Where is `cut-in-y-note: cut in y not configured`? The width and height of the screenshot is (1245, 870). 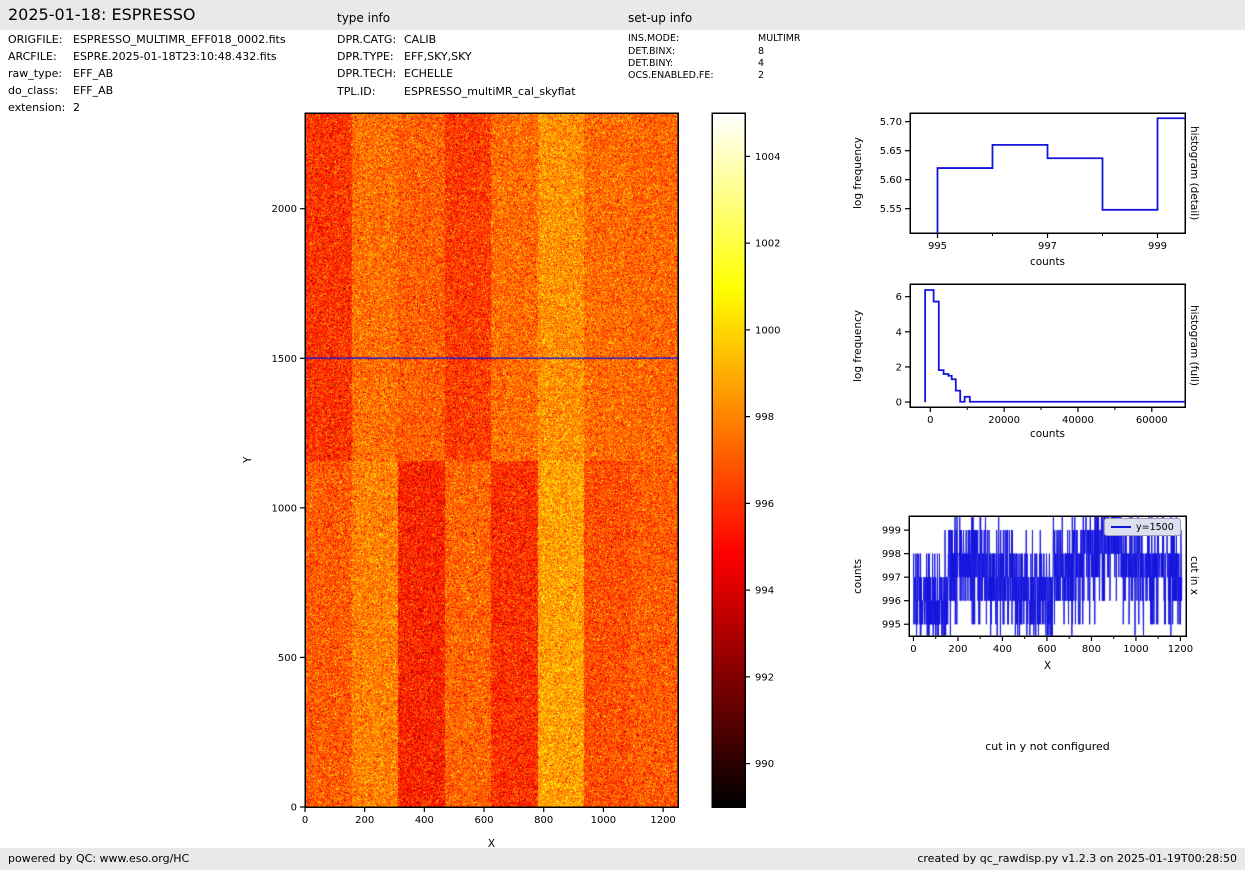 cut-in-y-note: cut in y not configured is located at coordinates (1047, 746).